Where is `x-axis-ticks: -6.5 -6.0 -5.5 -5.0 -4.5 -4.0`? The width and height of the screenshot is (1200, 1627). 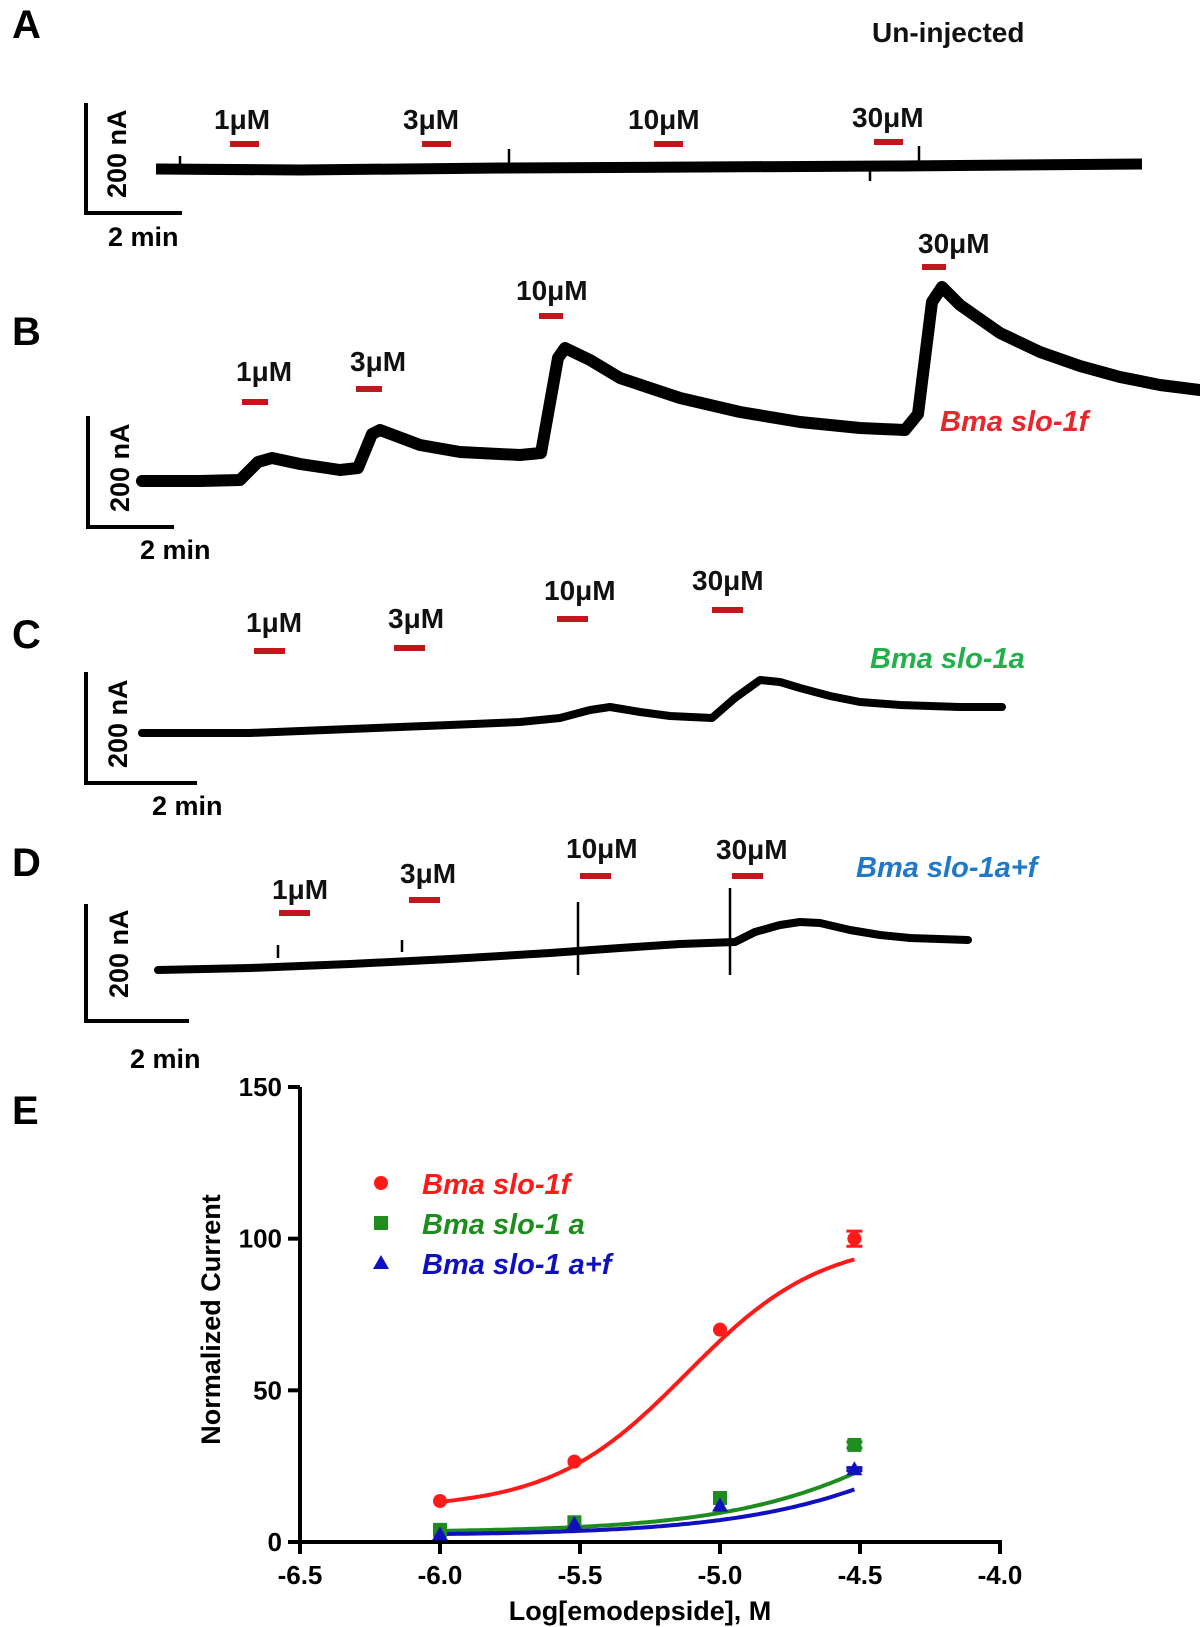 x-axis-ticks: -6.5 -6.0 -5.5 -5.0 -4.5 -4.0 is located at coordinates (650, 1566).